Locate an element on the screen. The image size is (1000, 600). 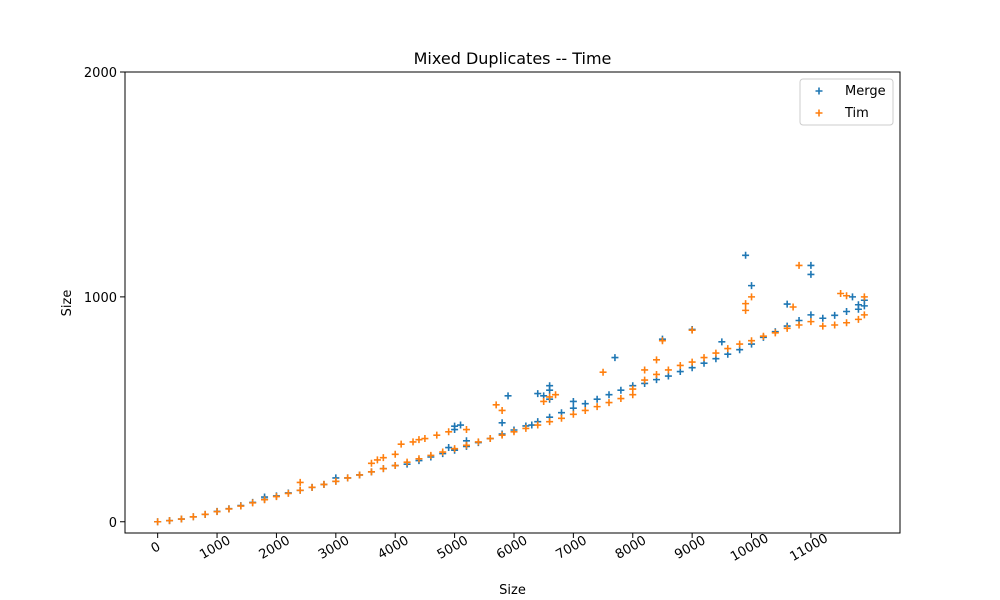
chart-title: Mixed Duplicates -- Time is located at coordinates (513, 58).